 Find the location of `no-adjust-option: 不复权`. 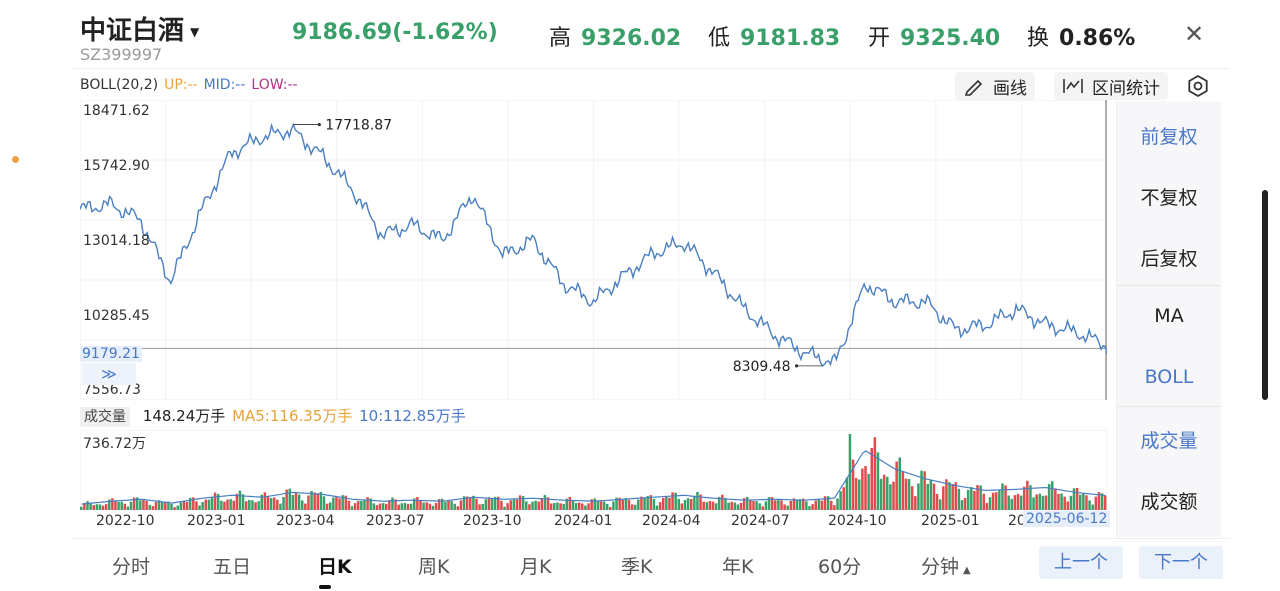

no-adjust-option: 不复权 is located at coordinates (1169, 198).